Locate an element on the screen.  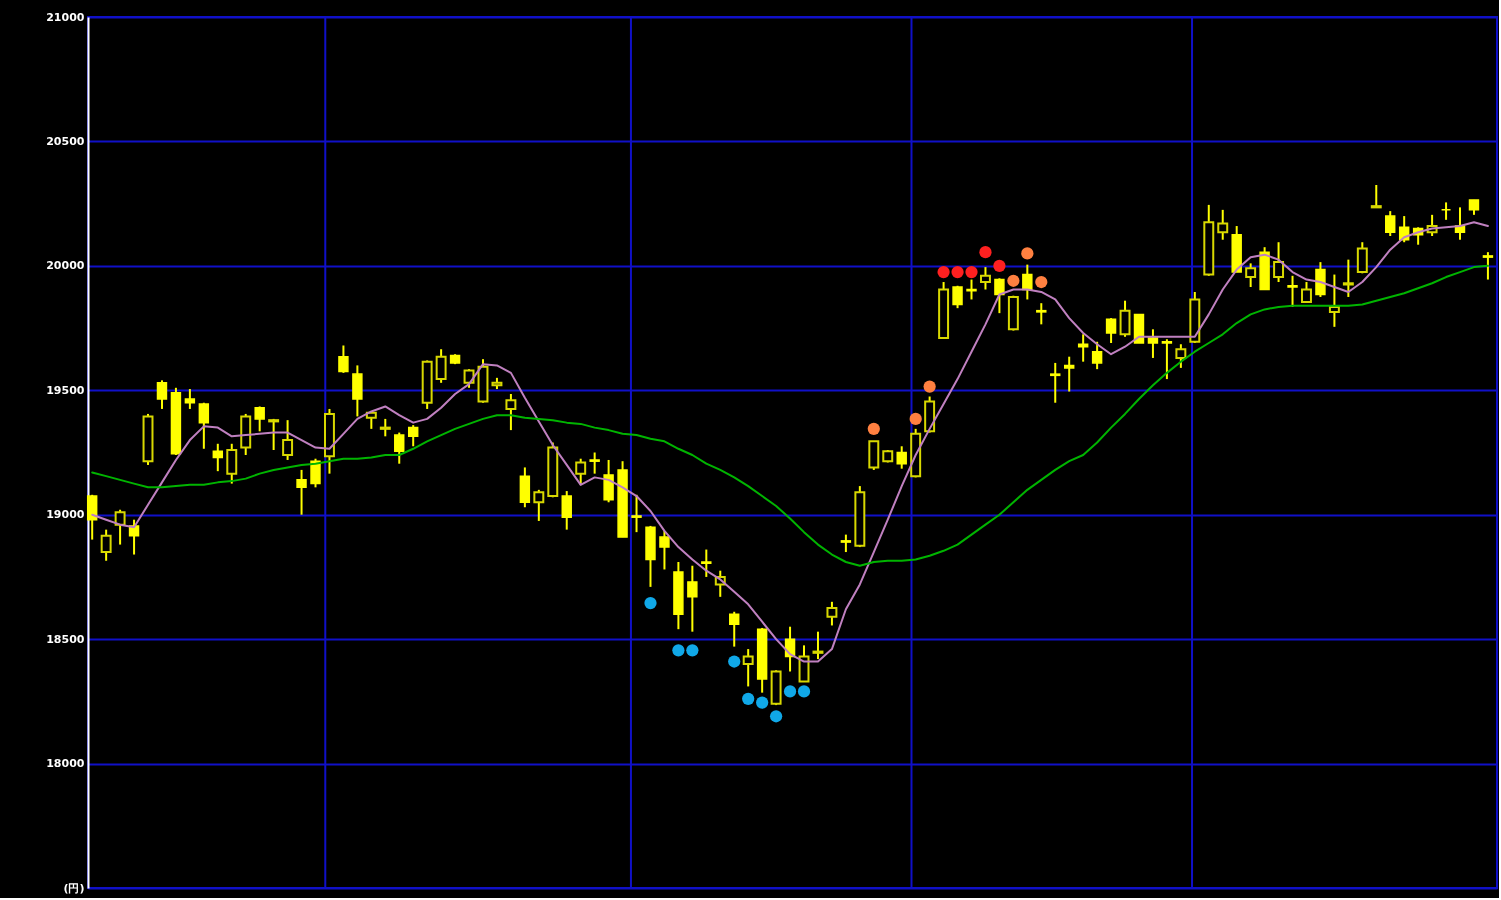
y-tick-label: 18500 is located at coordinates (65, 639).